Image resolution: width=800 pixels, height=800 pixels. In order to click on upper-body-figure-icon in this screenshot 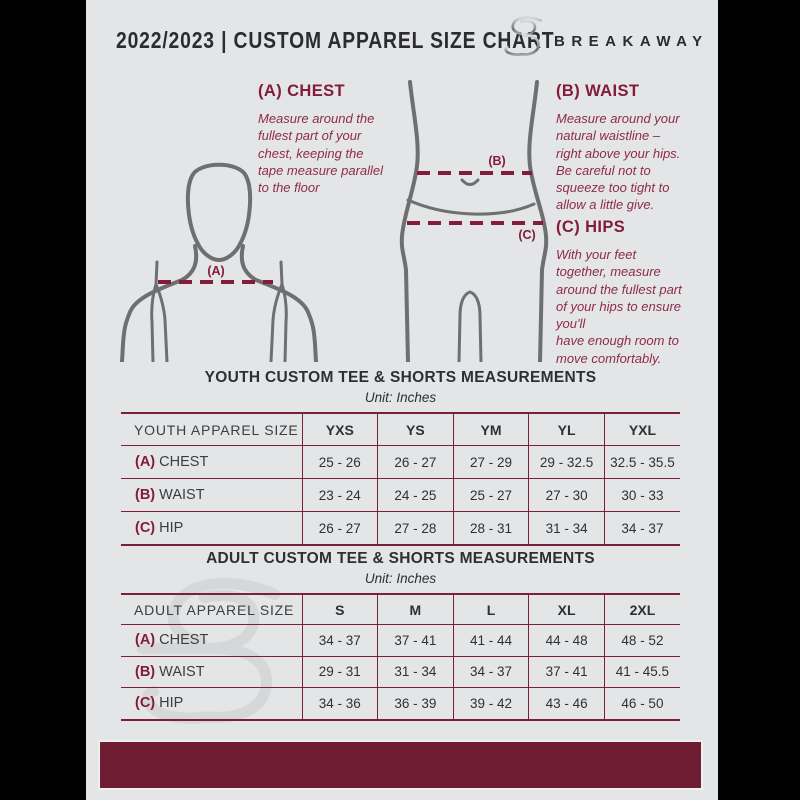, I will do `click(219, 262)`.